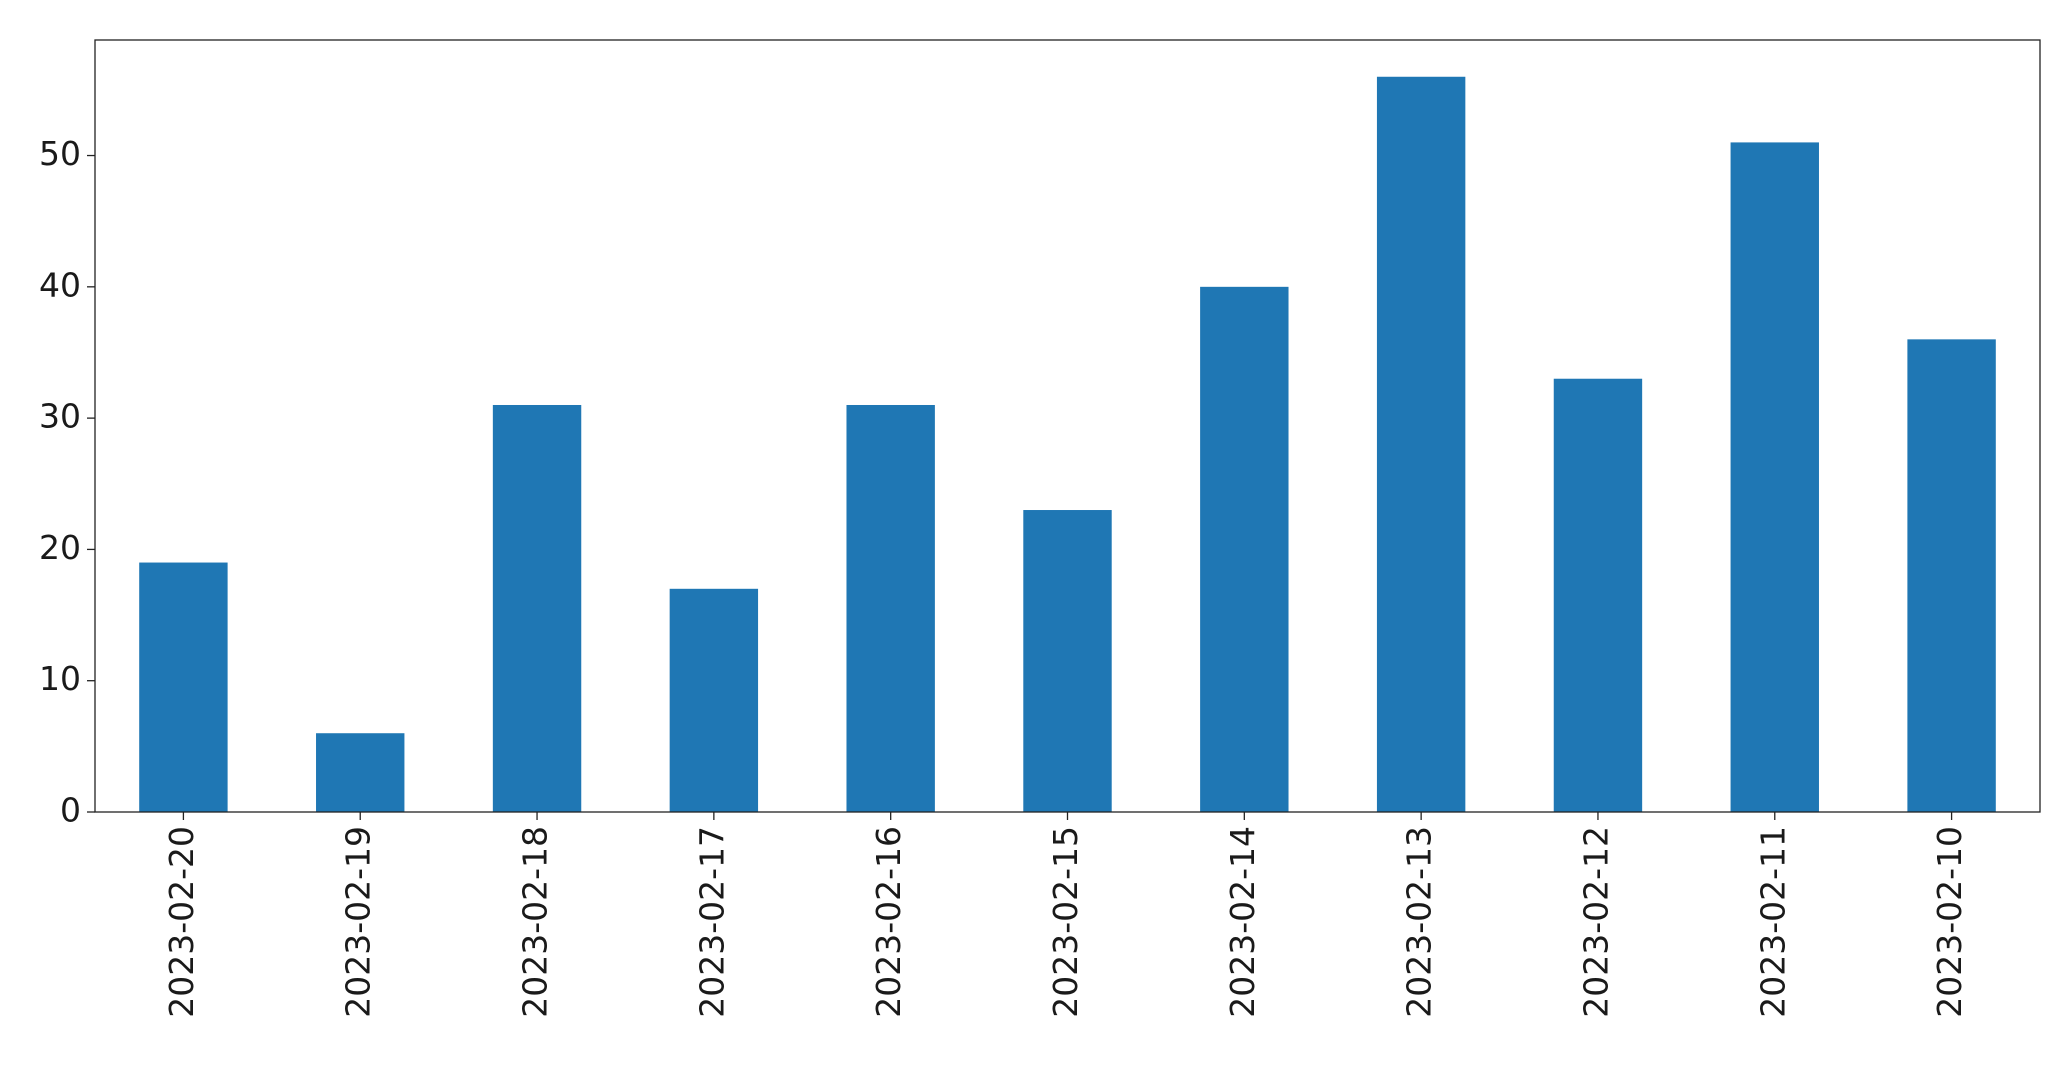 The image size is (2071, 1066). What do you see at coordinates (1419, 922) in the screenshot?
I see `x-tick-label: 2023-02-13` at bounding box center [1419, 922].